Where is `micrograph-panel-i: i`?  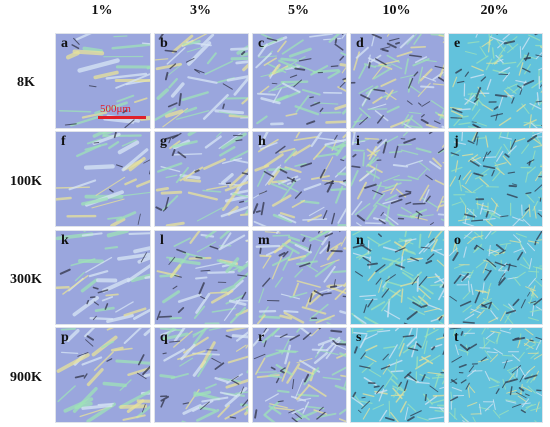 micrograph-panel-i: i is located at coordinates (397, 179).